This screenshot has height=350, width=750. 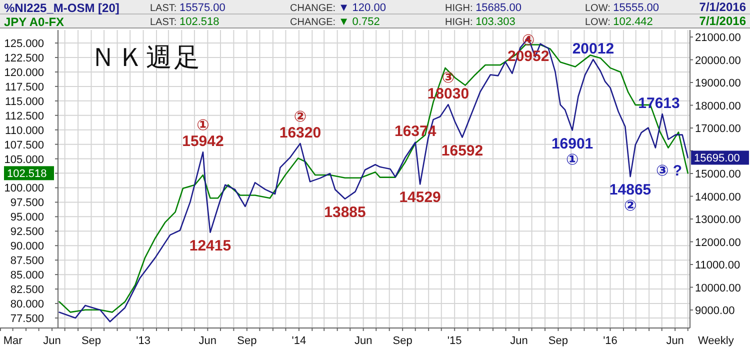 I want to click on text: HIGH: 103.303, so click(x=480, y=22).